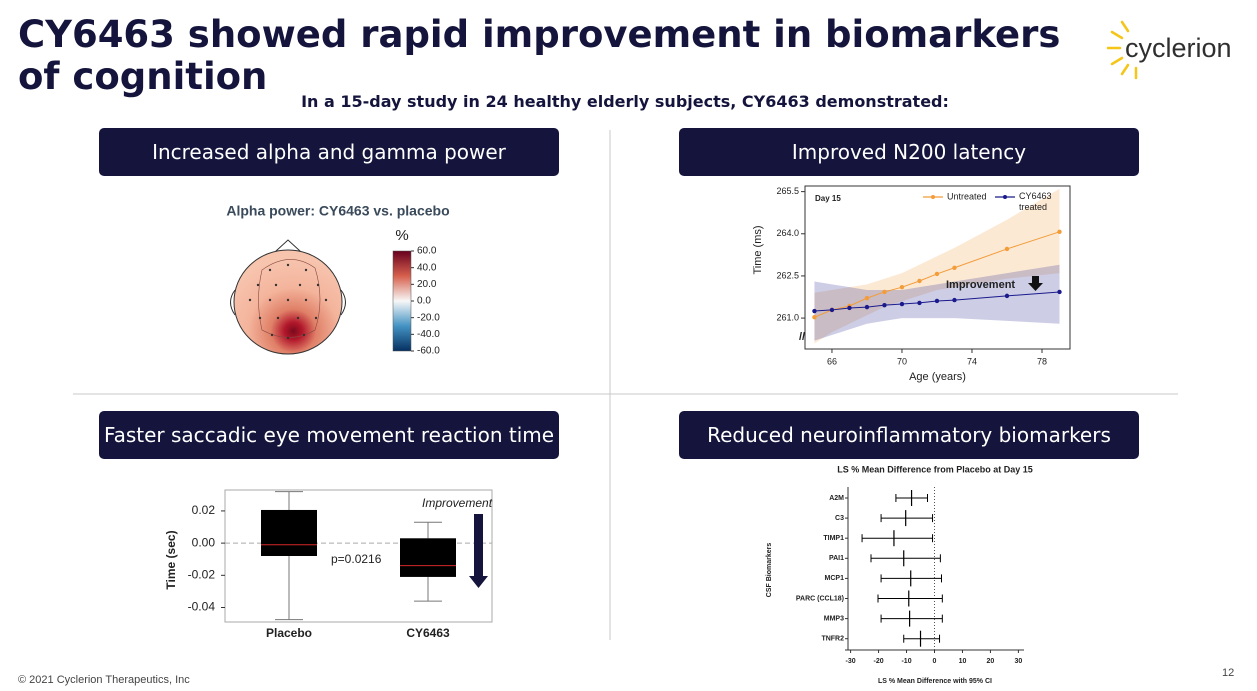  What do you see at coordinates (906, 661) in the screenshot?
I see `x-tick-label: -10` at bounding box center [906, 661].